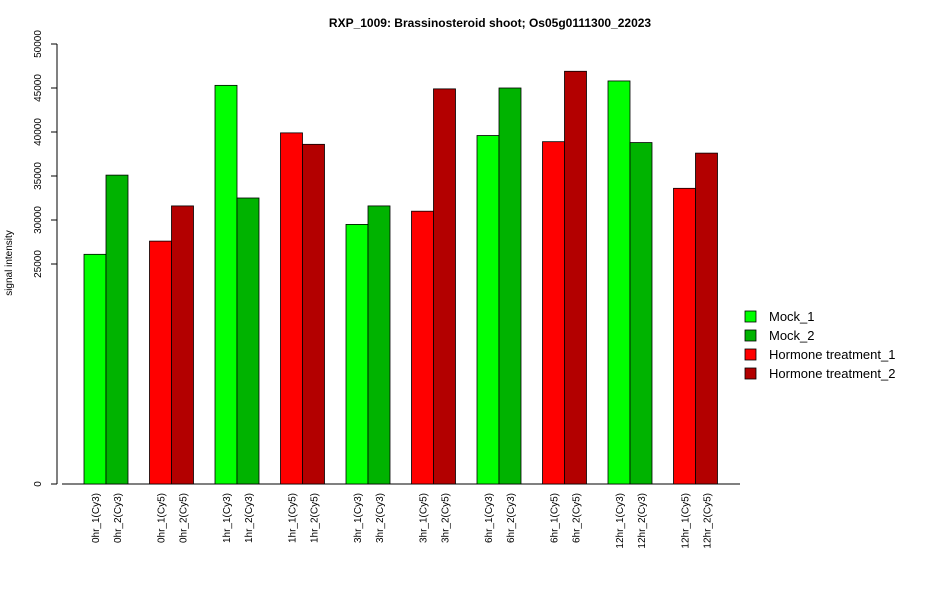 Image resolution: width=950 pixels, height=600 pixels. Describe the element at coordinates (118, 518) in the screenshot. I see `x-tick-label: 0hr_2(Cy3)` at that location.